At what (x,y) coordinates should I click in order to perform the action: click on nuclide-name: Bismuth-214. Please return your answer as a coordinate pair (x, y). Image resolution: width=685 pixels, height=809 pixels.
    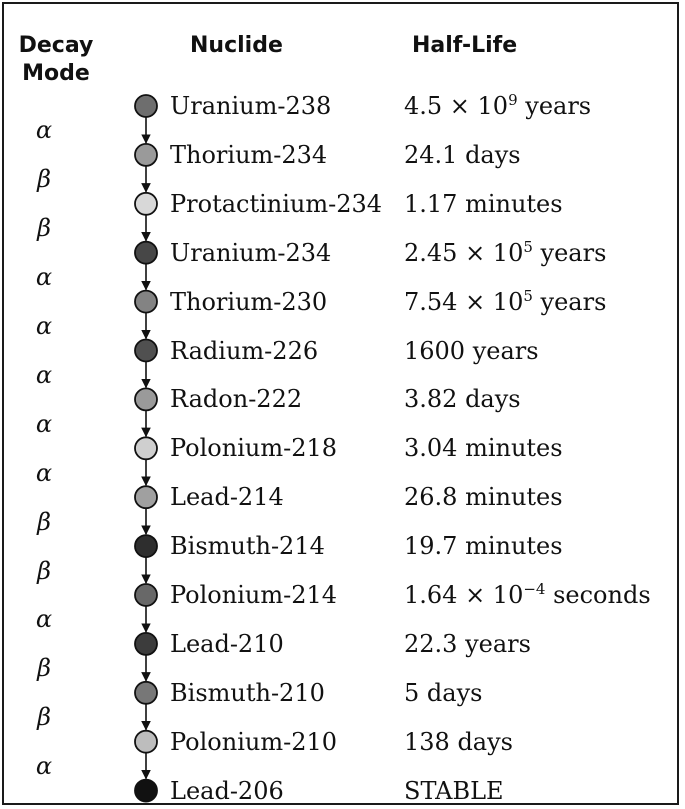
    Looking at the image, I should click on (247, 546).